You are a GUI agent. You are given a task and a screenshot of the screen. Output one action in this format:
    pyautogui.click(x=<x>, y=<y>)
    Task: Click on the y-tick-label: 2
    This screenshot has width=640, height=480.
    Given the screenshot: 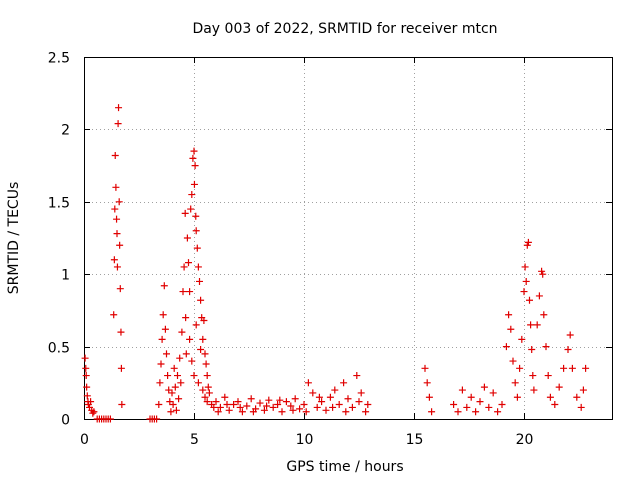 What is the action you would take?
    pyautogui.click(x=65, y=131)
    